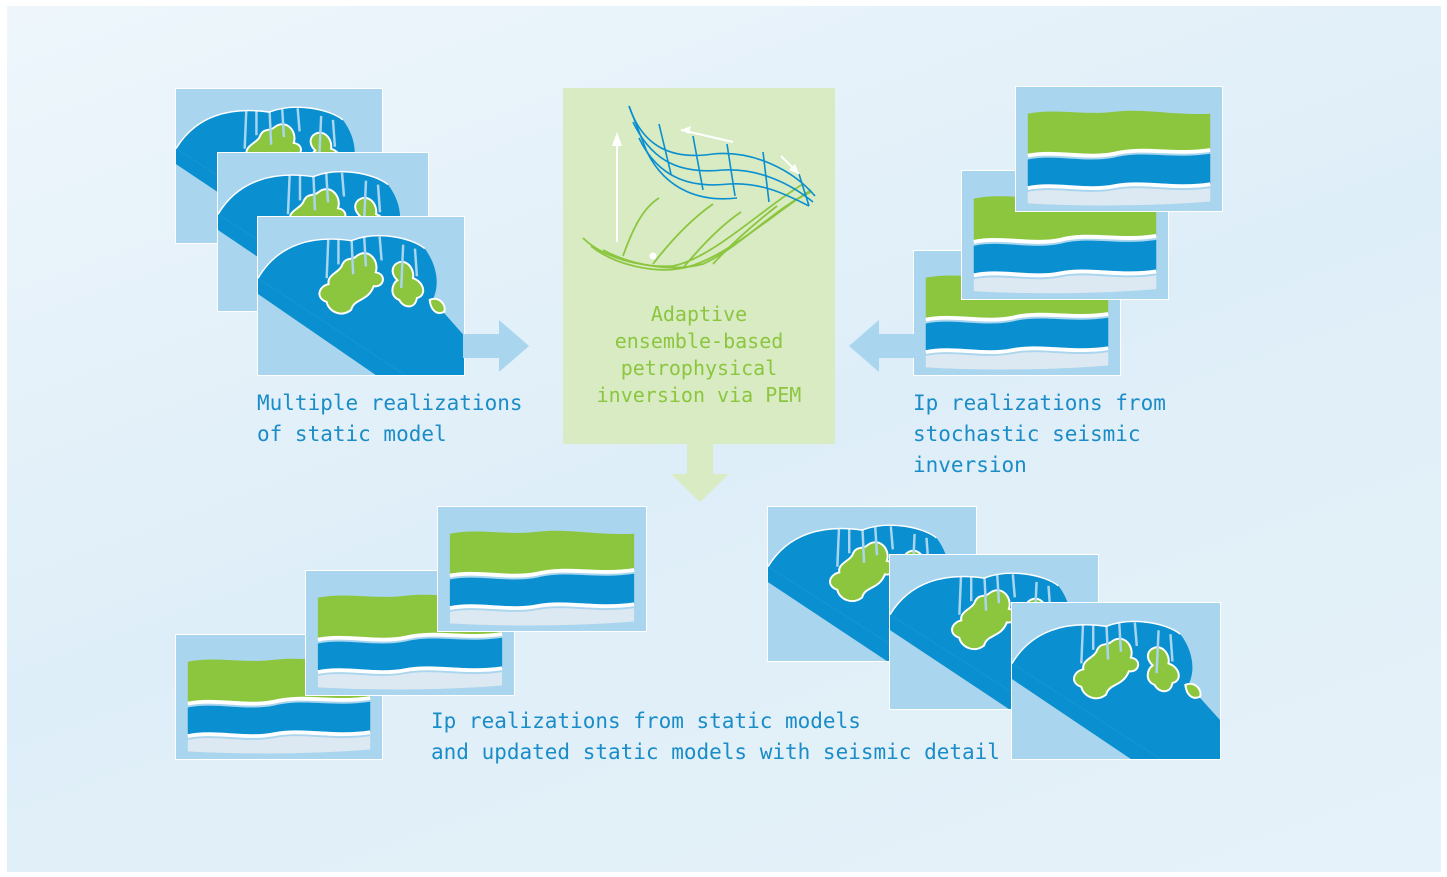 The image size is (1447, 877). I want to click on static-model-label-line-1: Multiple realizations, so click(390, 403).